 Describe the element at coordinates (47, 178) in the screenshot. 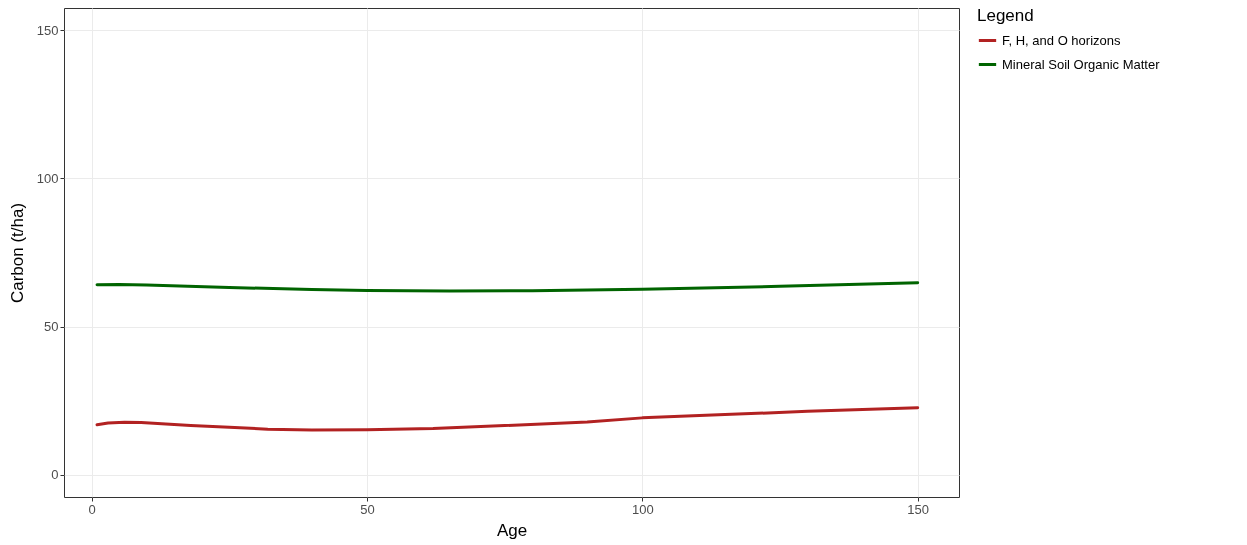

I see `y-tick-label: 100` at that location.